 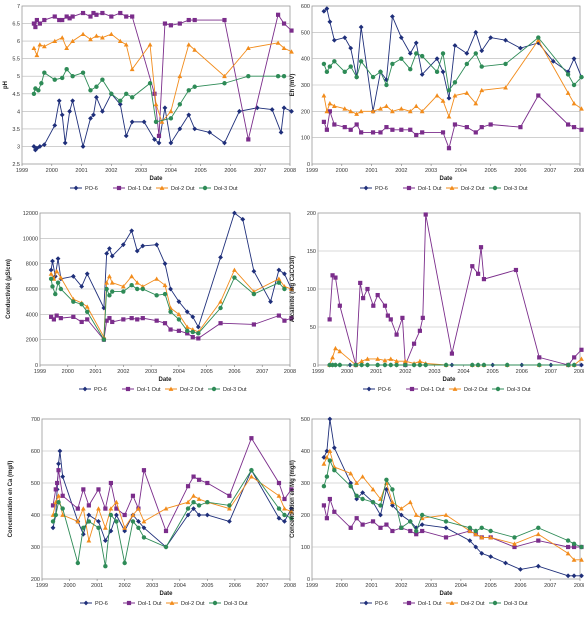 What do you see at coordinates (36, 366) in the screenshot?
I see `y-tick-label: 0` at bounding box center [36, 366].